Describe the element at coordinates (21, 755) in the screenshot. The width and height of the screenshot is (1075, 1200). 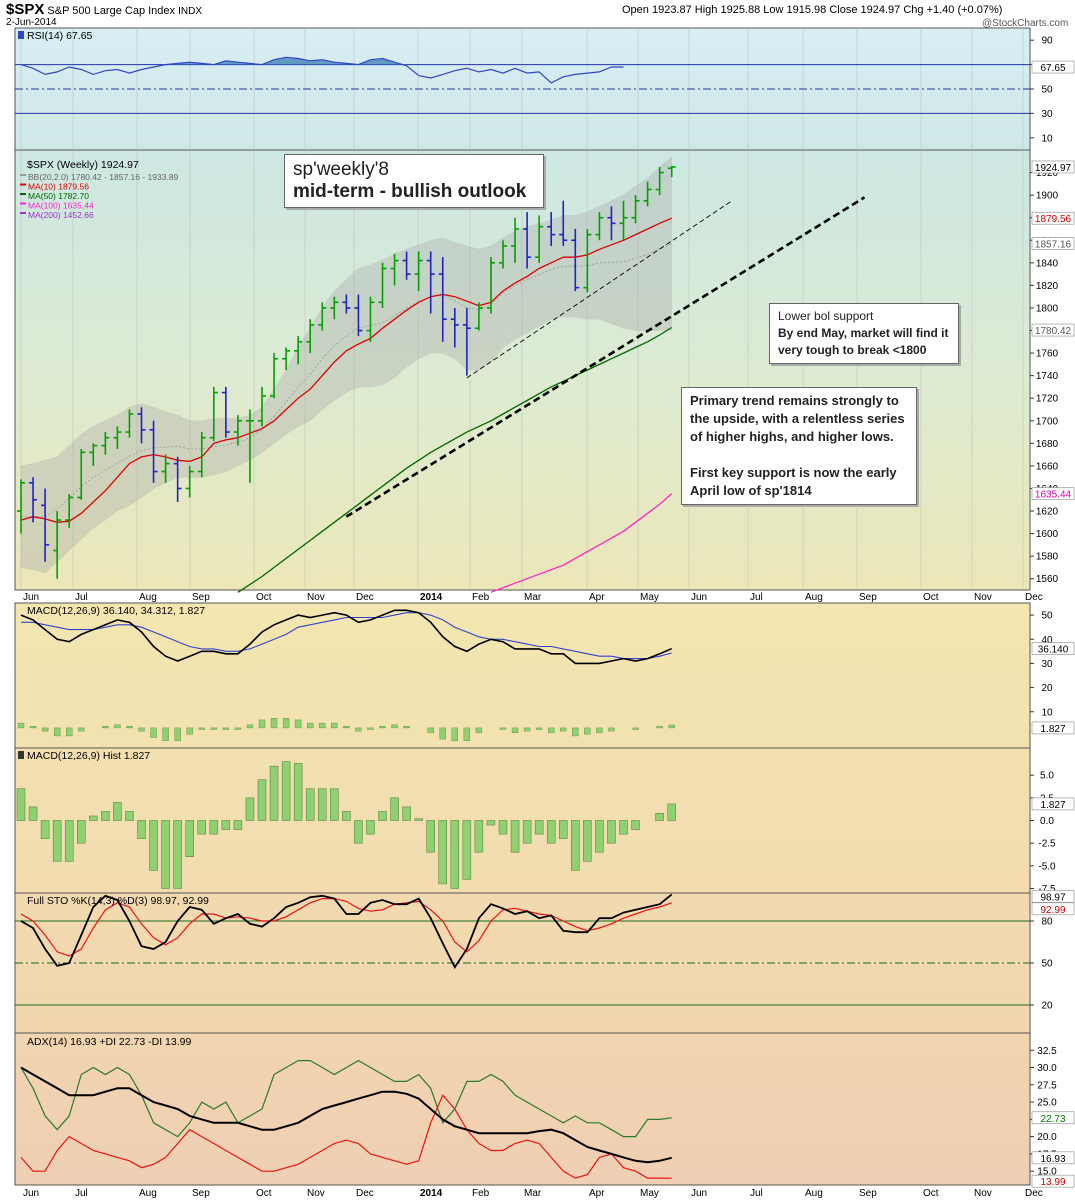
I see `hist-legend-swatch` at that location.